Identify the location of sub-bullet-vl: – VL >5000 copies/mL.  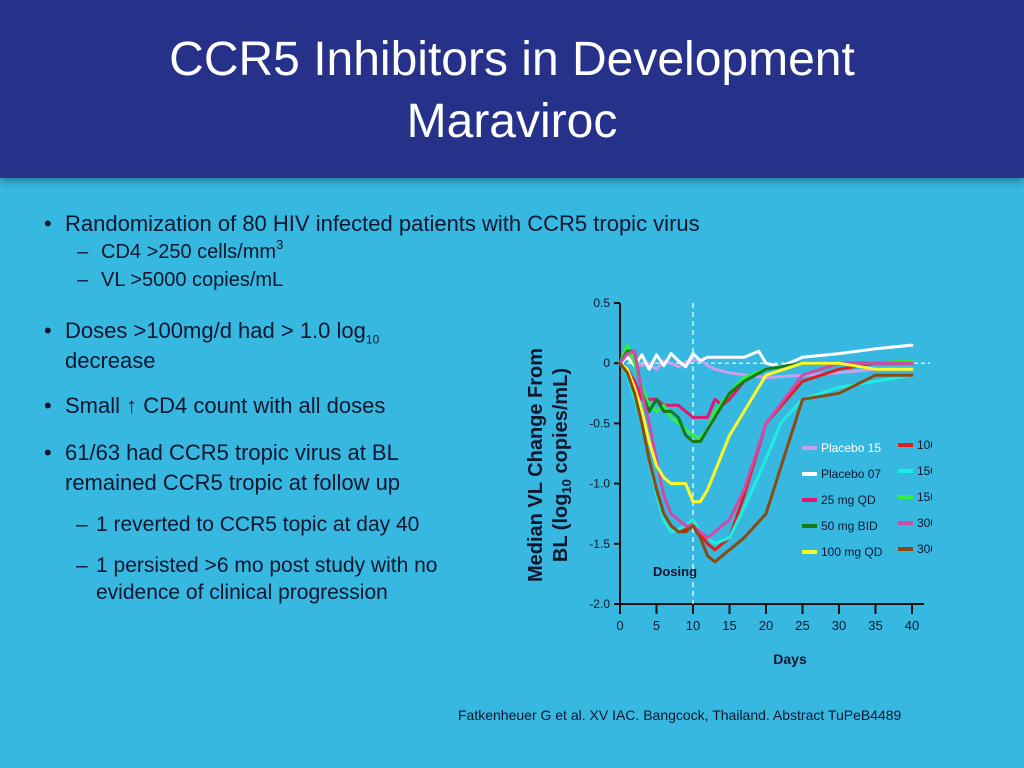
(180, 280).